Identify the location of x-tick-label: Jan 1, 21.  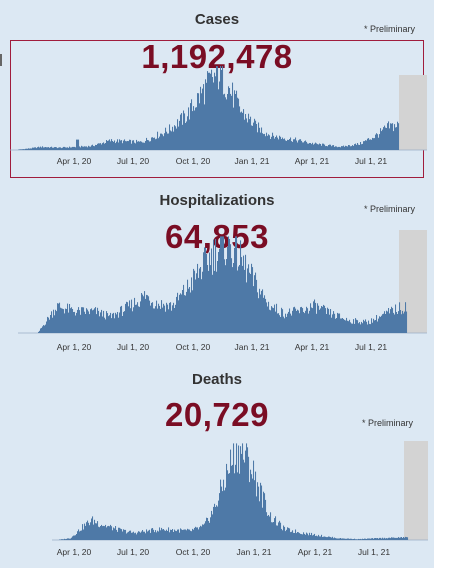
(252, 347).